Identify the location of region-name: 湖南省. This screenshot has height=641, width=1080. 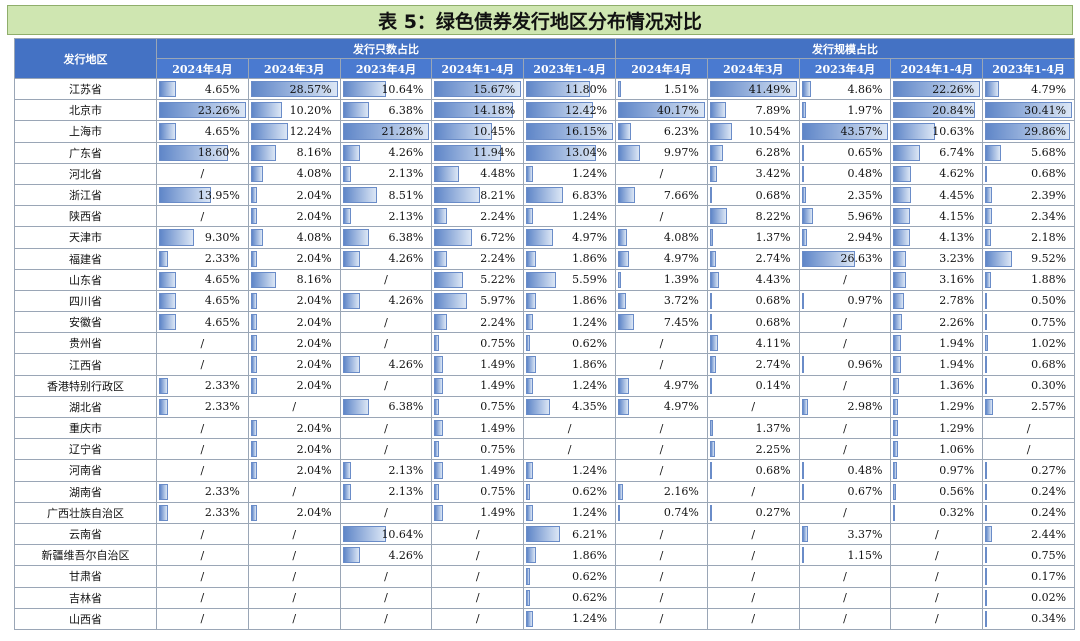
(85, 491).